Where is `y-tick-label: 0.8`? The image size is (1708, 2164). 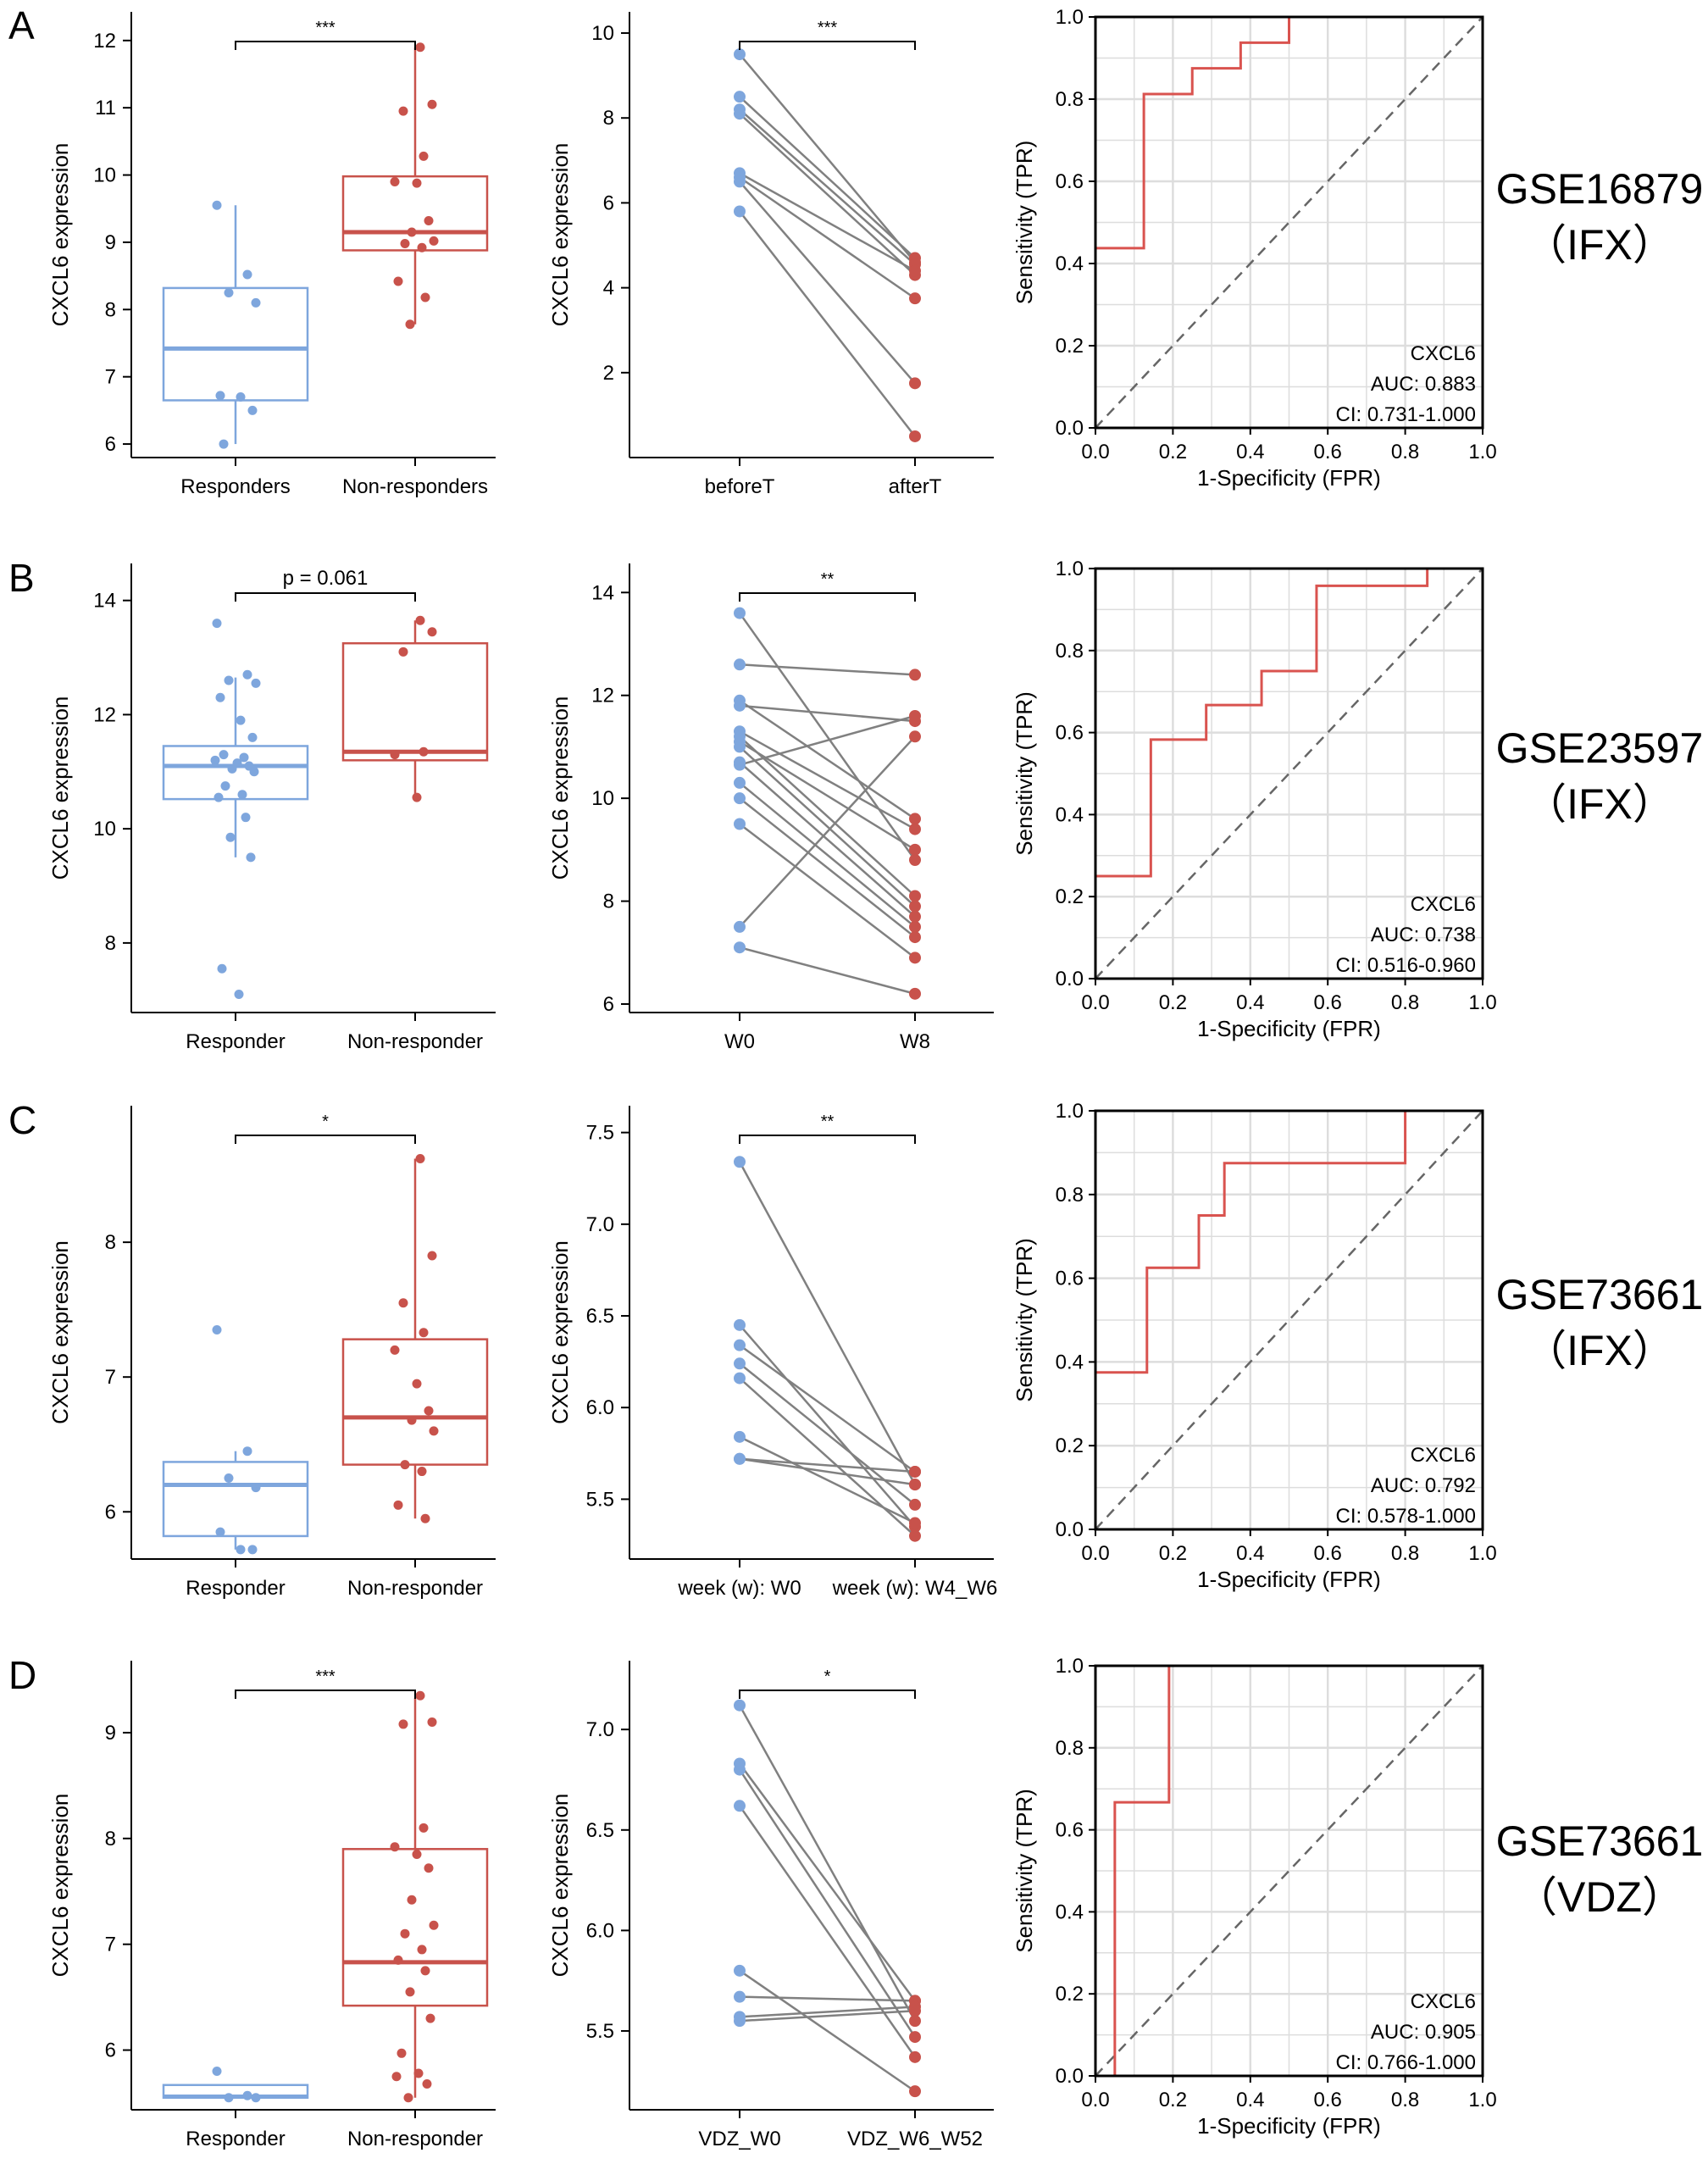
y-tick-label: 0.8 is located at coordinates (1070, 1748).